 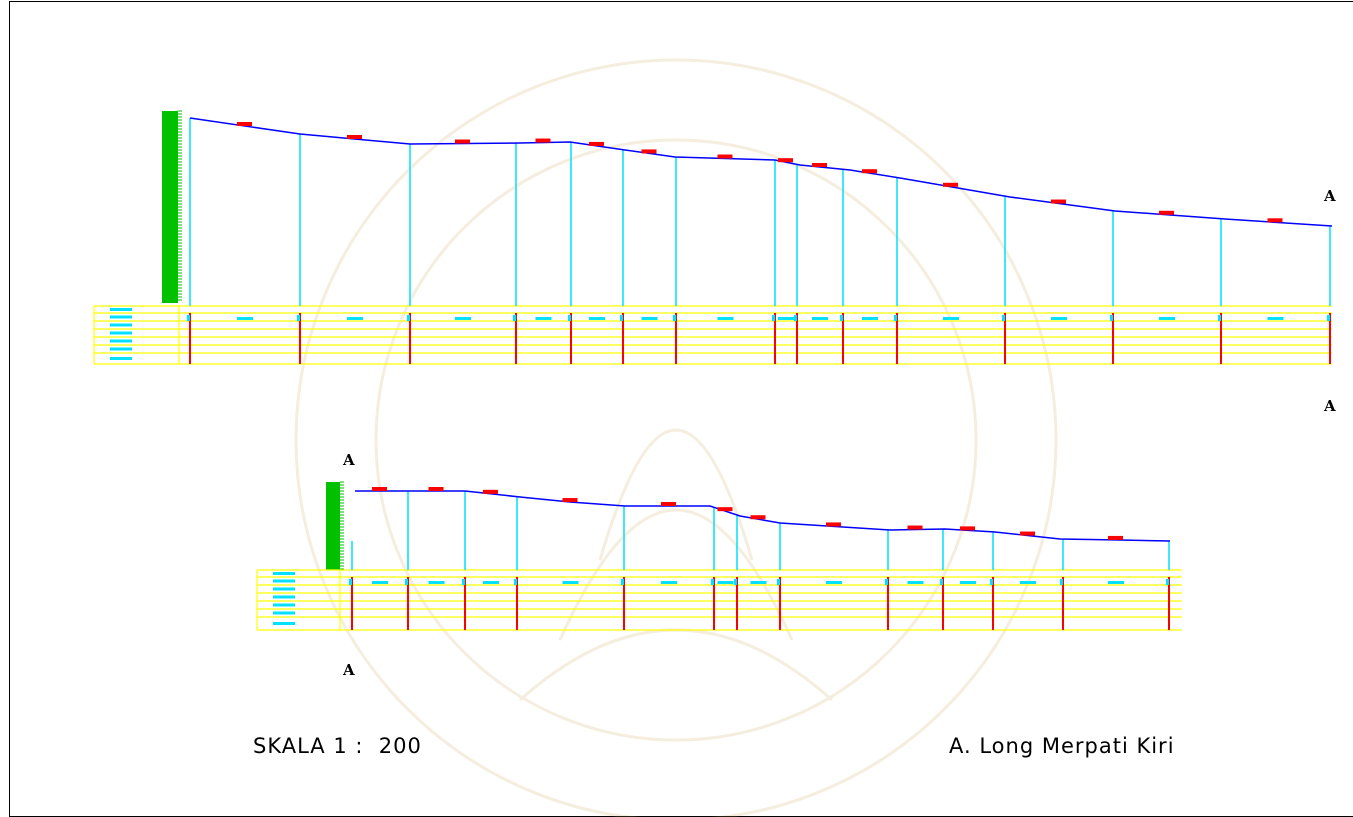 I want to click on lower-profile, so click(x=719, y=556).